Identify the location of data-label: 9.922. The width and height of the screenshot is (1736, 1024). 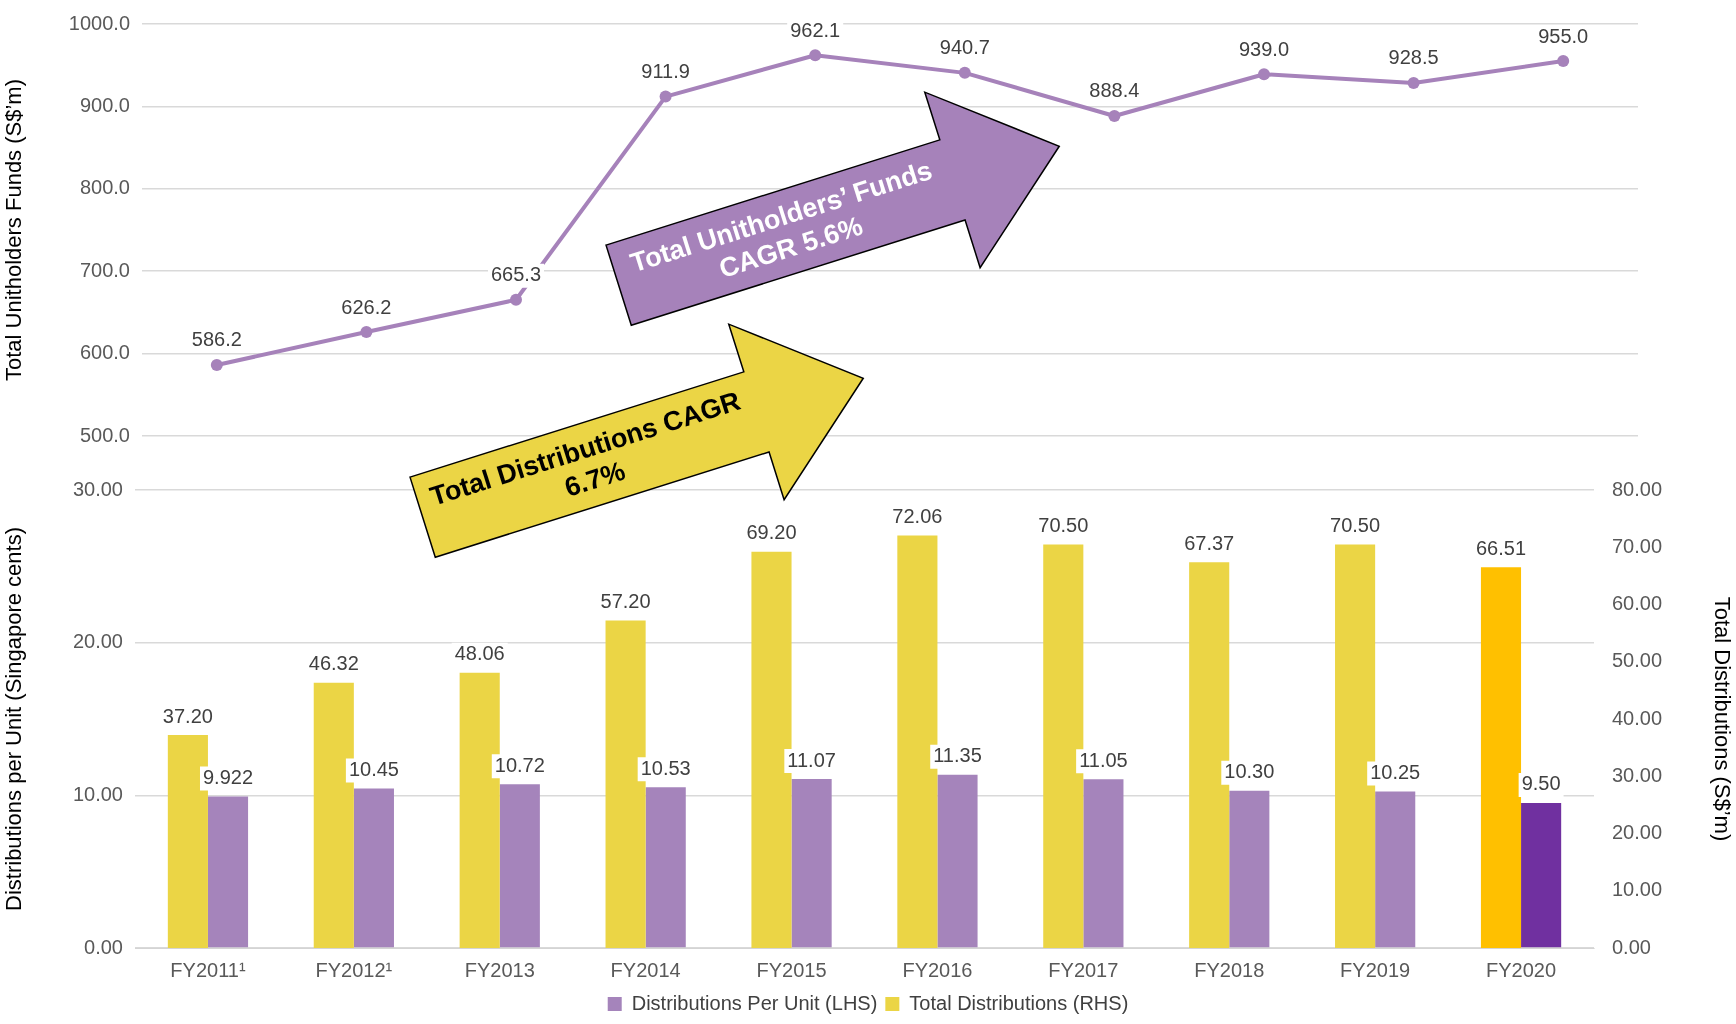
(228, 777).